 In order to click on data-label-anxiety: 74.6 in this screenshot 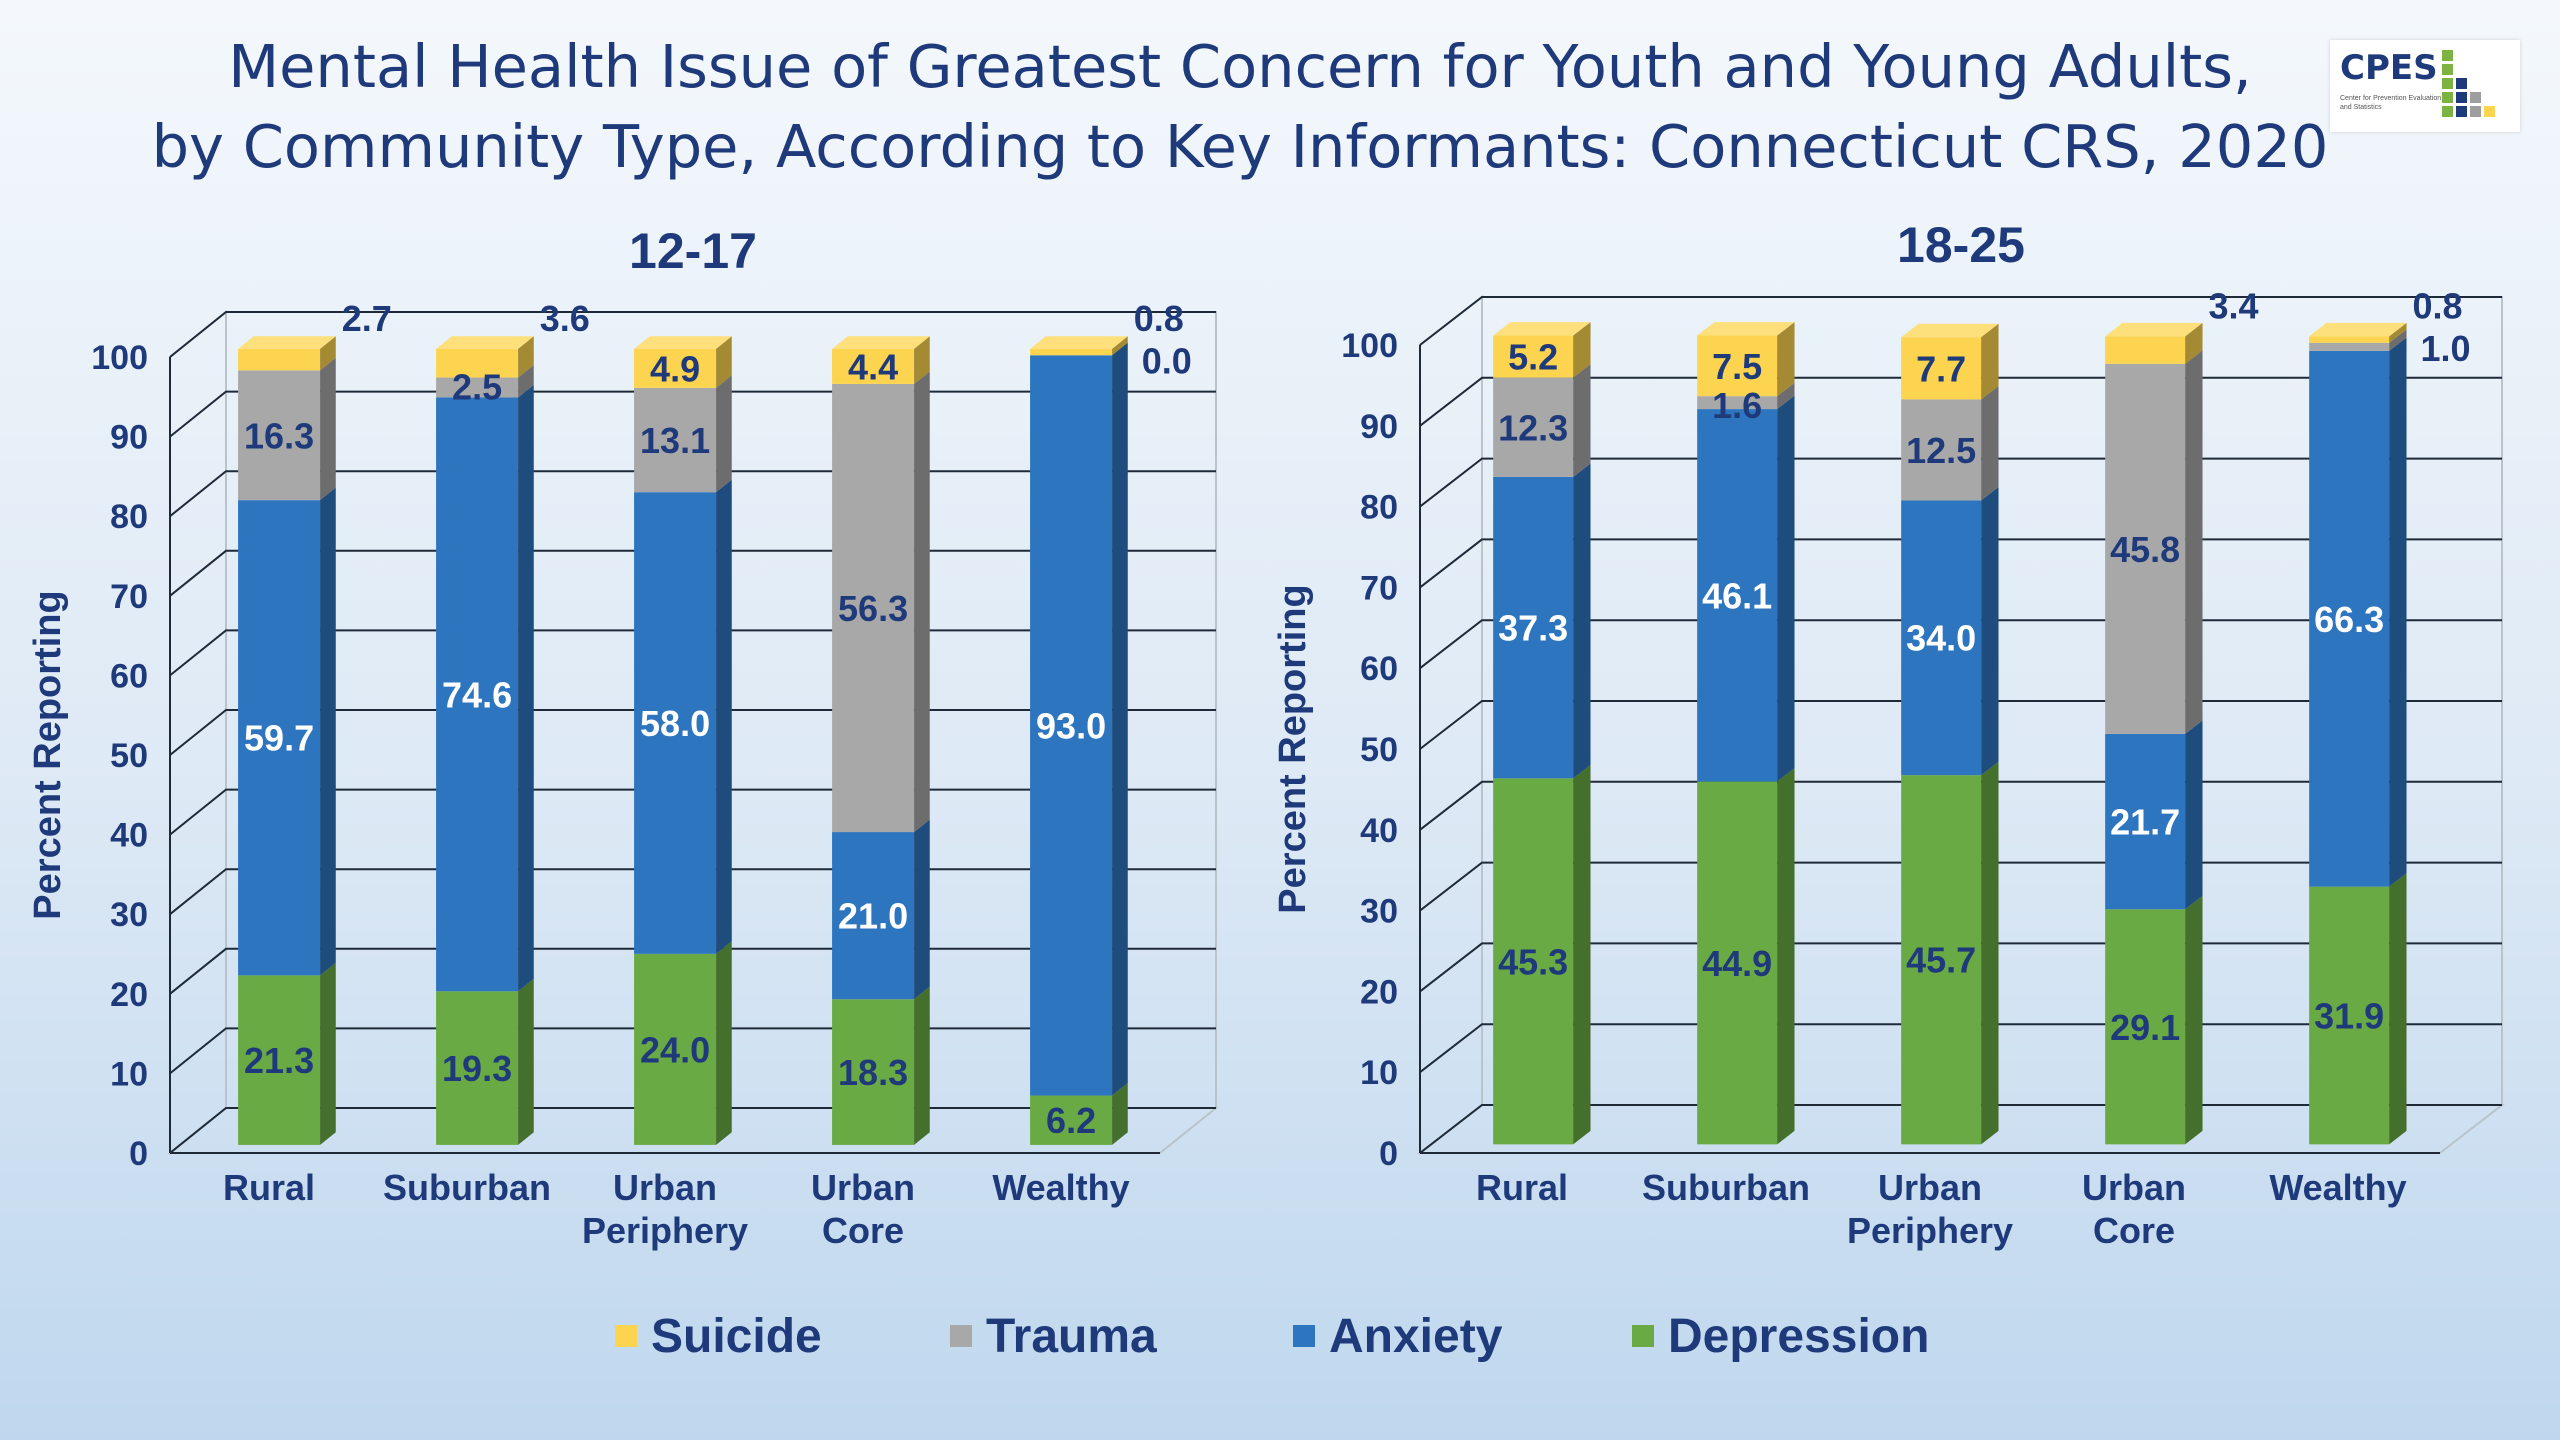, I will do `click(477, 694)`.